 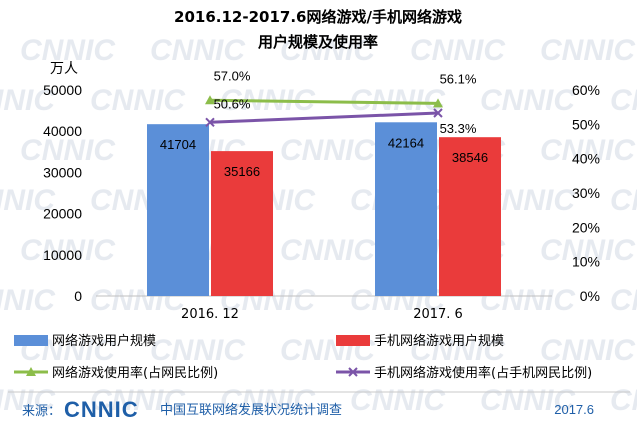 What do you see at coordinates (458, 128) in the screenshot?
I see `line-data-label: 53.3%` at bounding box center [458, 128].